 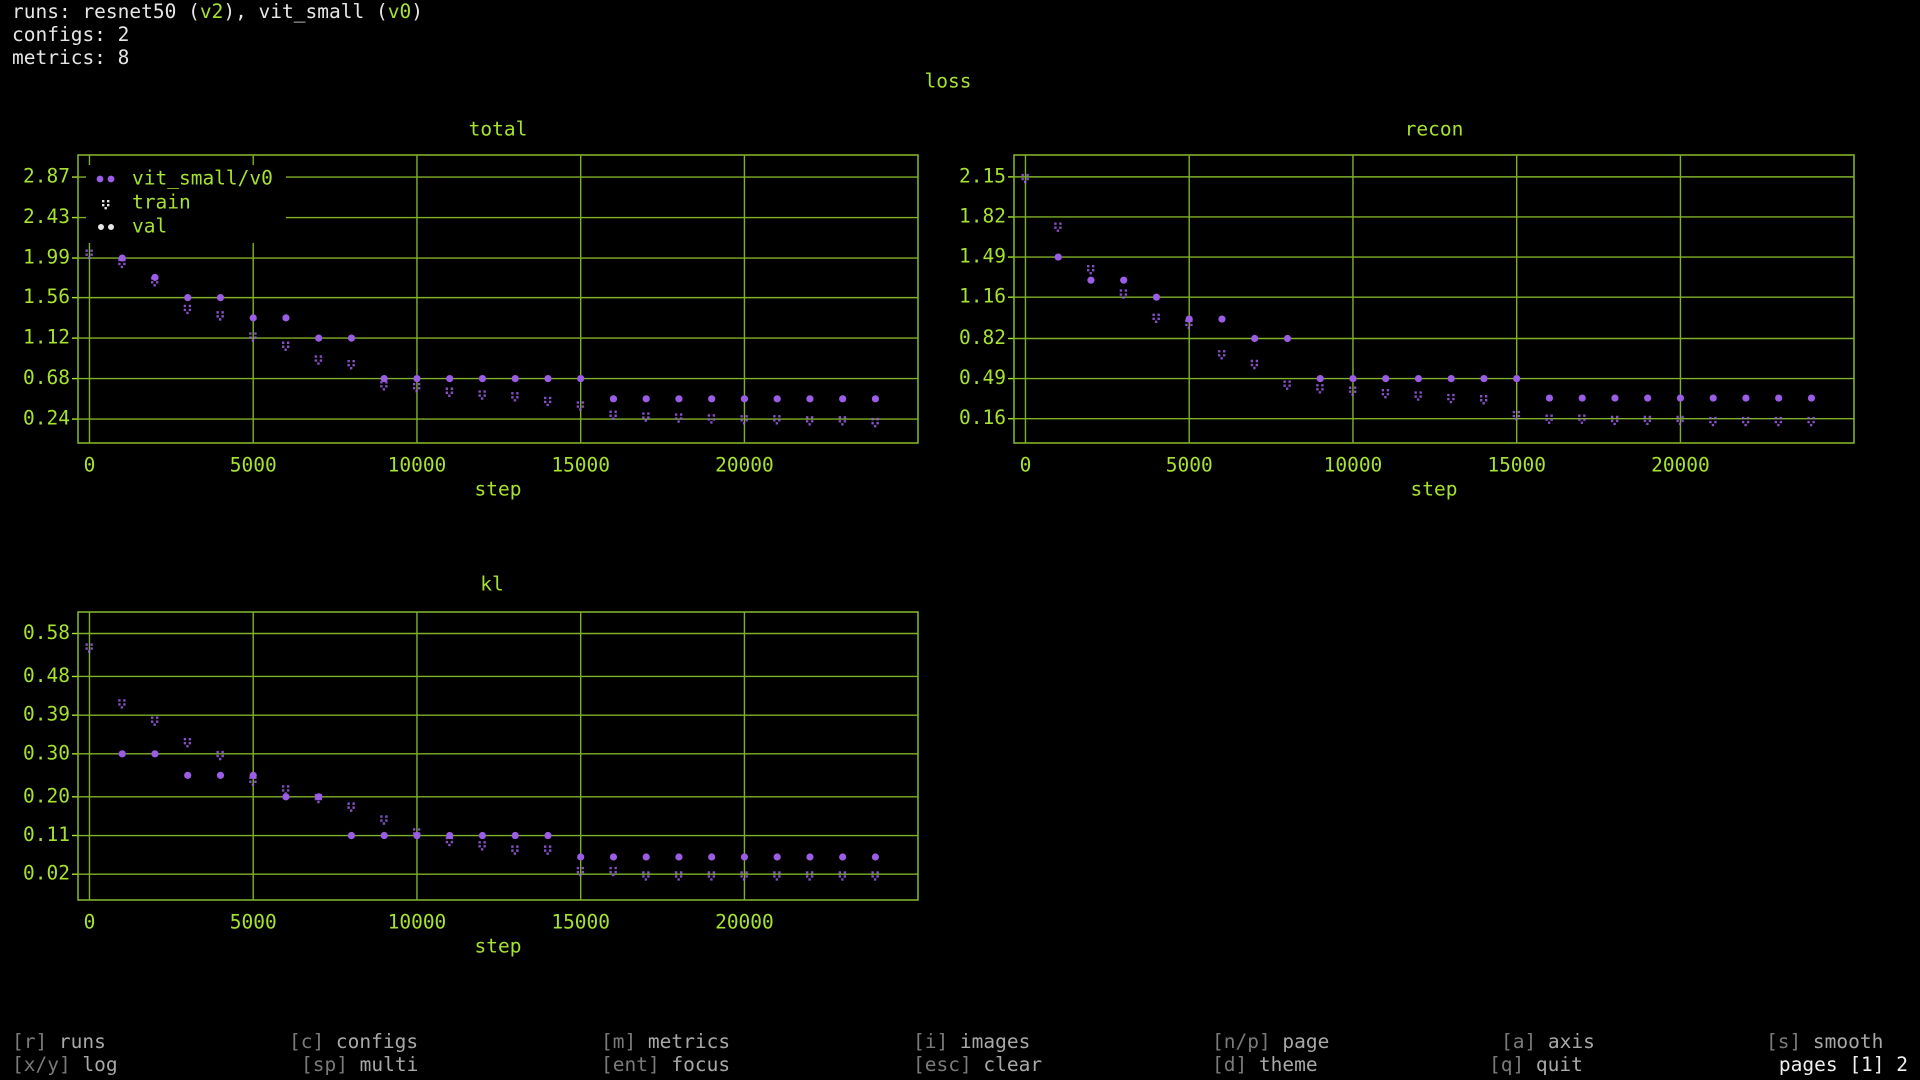 I want to click on key-hint: [s] smooth, so click(x=1824, y=1041).